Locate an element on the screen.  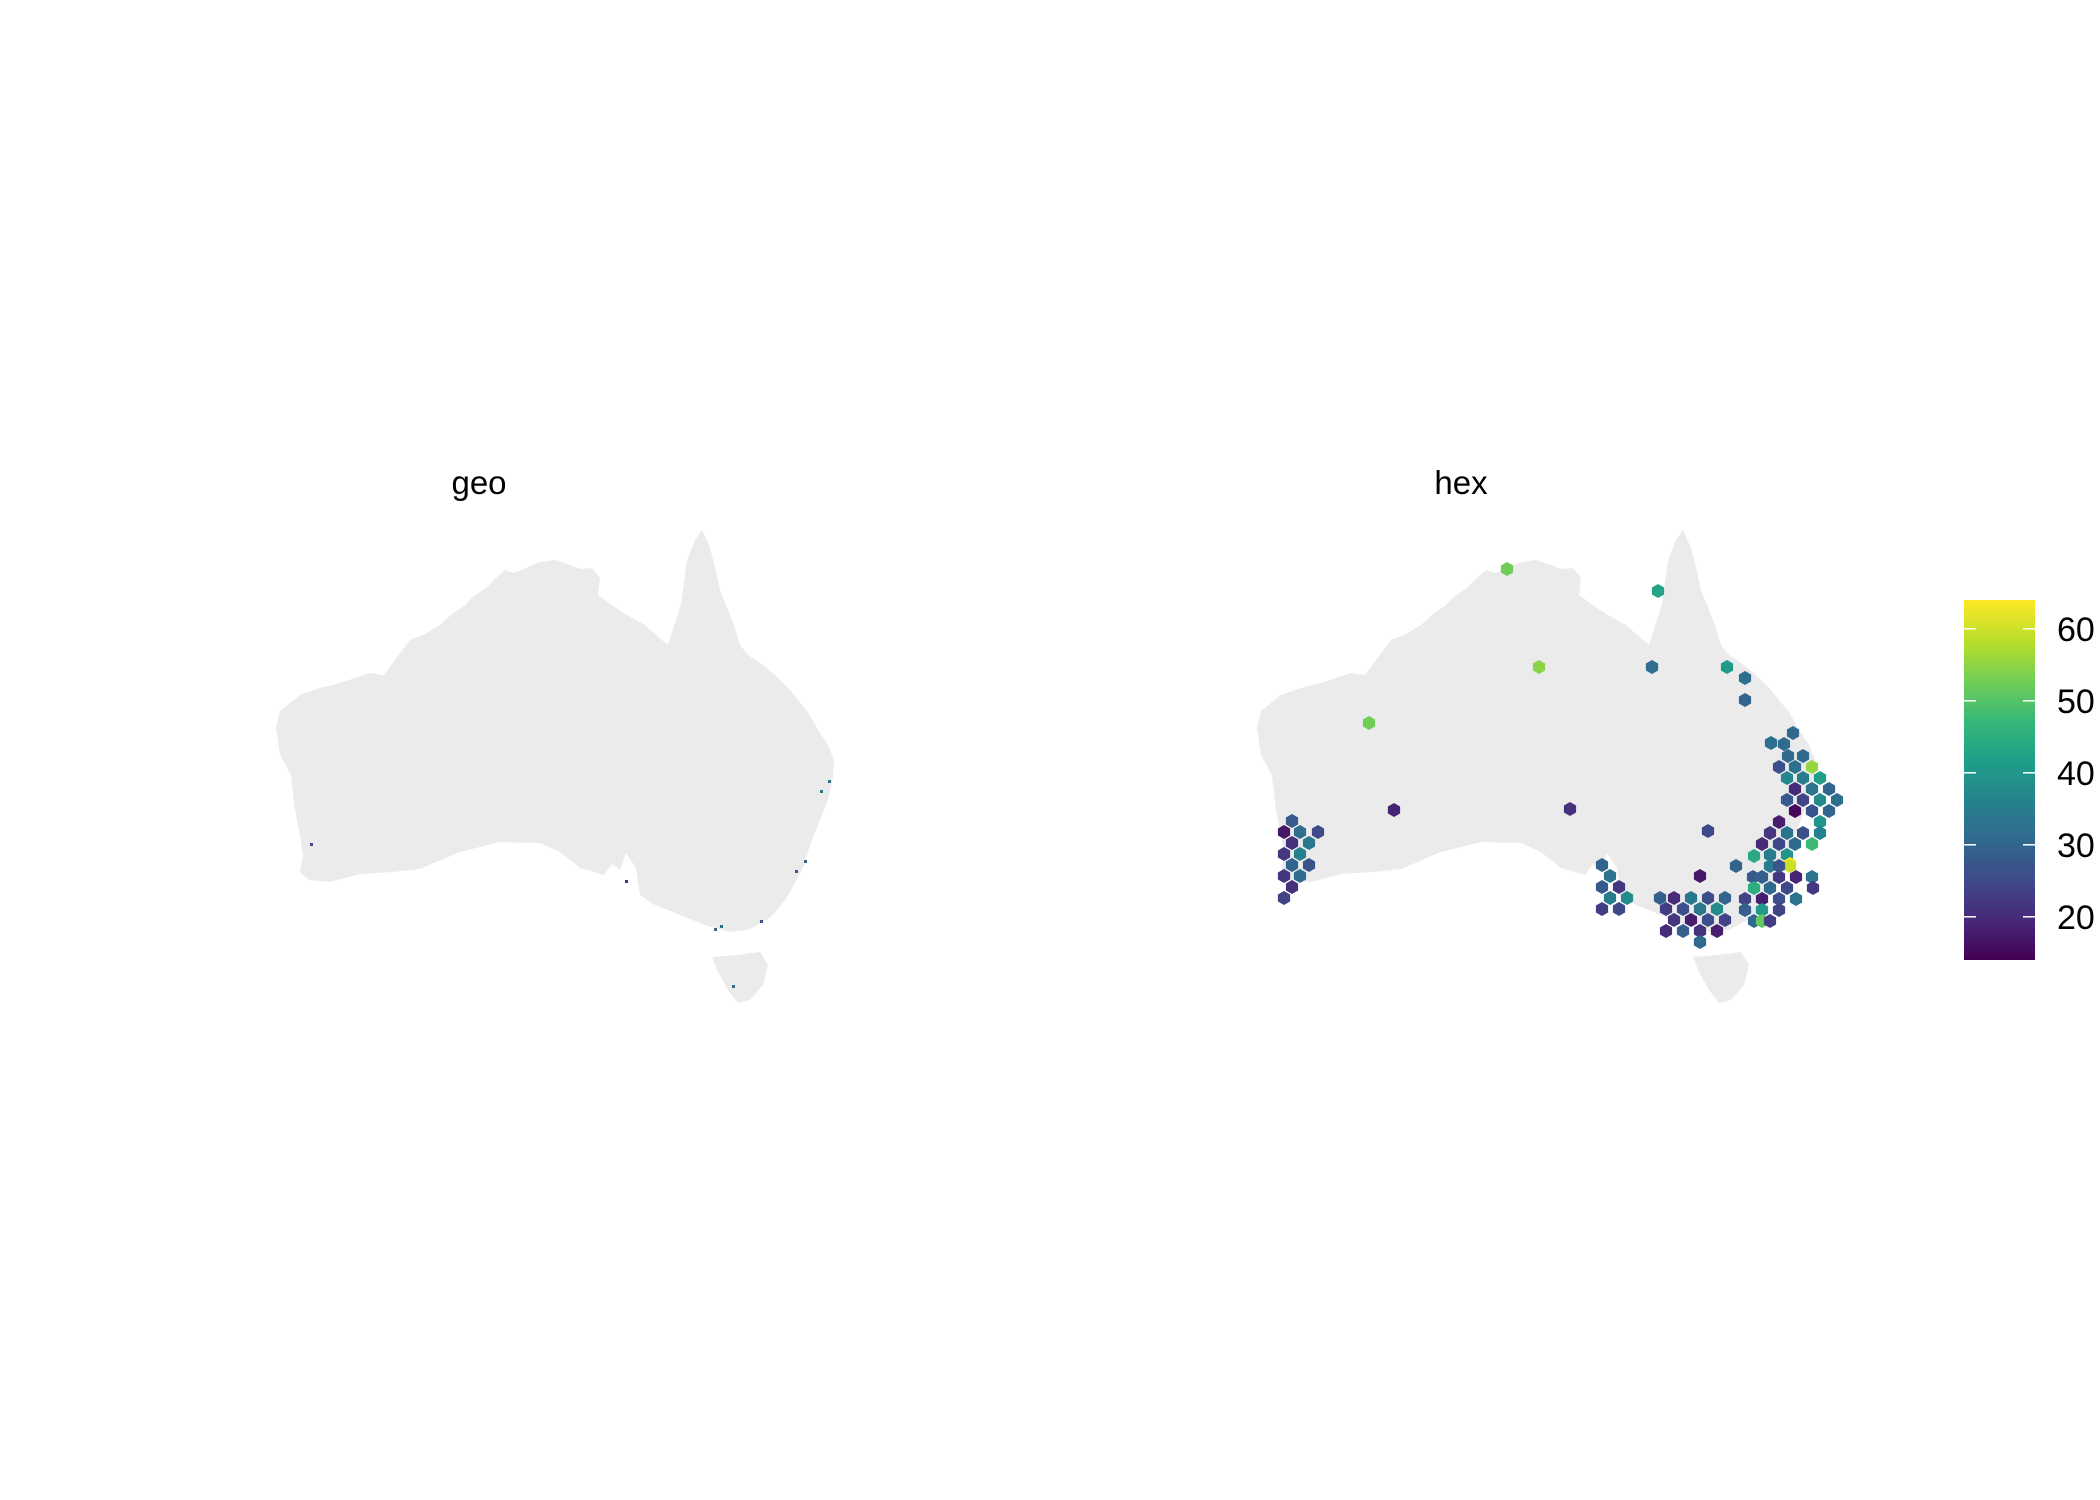
hex-cell-group is located at coordinates (1560, 755).